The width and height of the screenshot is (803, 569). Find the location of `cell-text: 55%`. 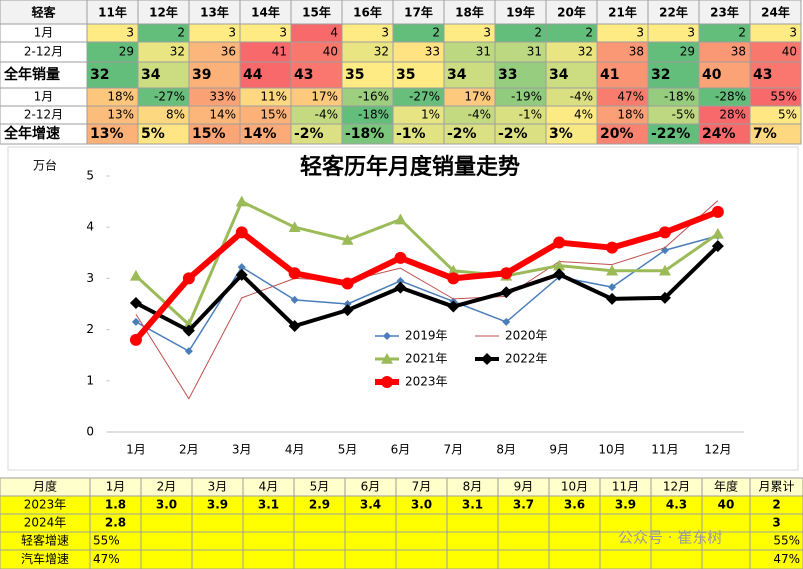

cell-text: 55% is located at coordinates (783, 97).